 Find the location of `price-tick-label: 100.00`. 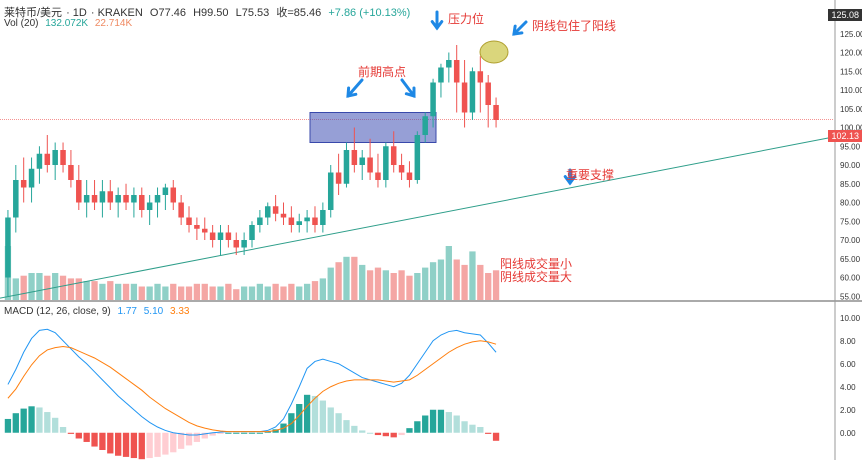

price-tick-label: 100.00 is located at coordinates (851, 128).